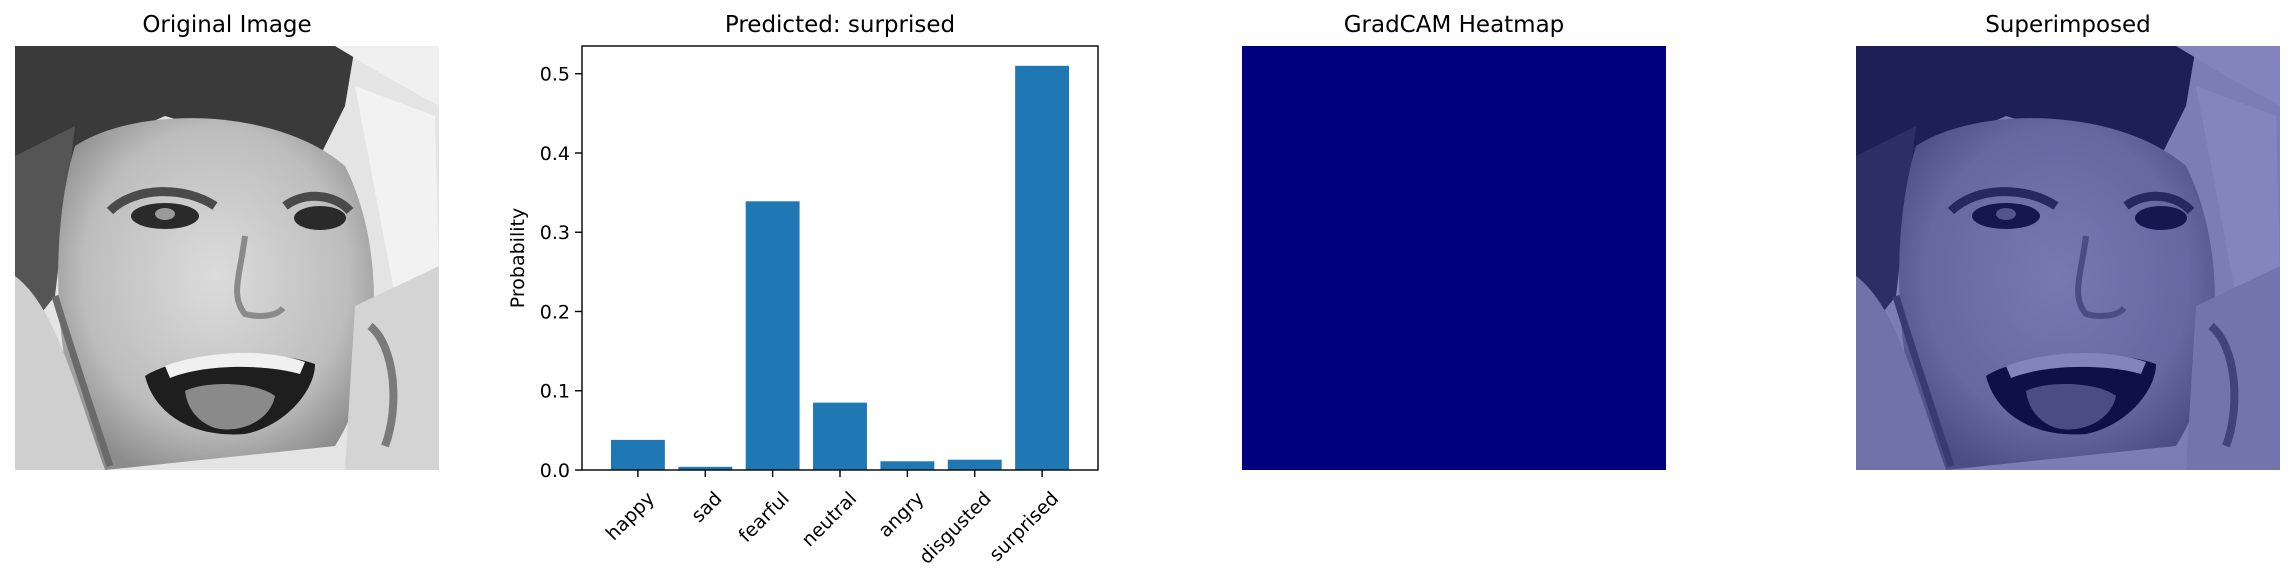 Image resolution: width=2294 pixels, height=585 pixels. I want to click on bar-disgusted, so click(974, 464).